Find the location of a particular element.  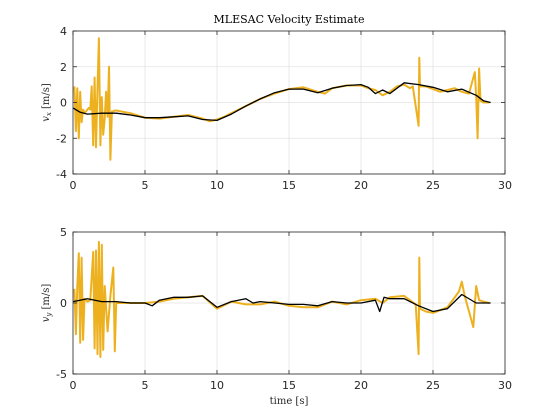

y-tick-label: -5 is located at coordinates (61, 374).